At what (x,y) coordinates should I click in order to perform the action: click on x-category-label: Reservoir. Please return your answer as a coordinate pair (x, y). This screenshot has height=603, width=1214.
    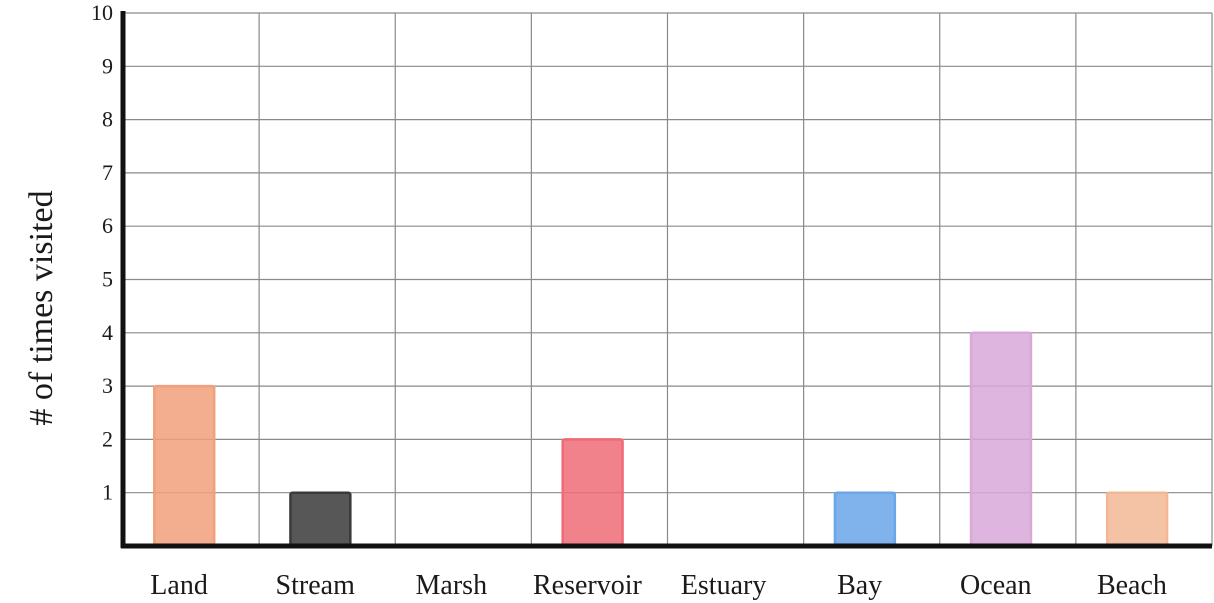
    Looking at the image, I should click on (588, 585).